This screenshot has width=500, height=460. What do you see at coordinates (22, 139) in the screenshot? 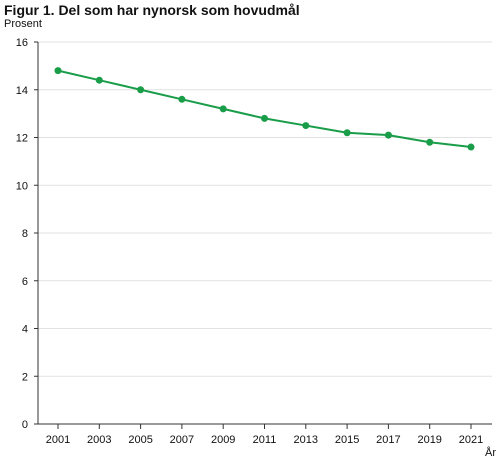
I see `y-tick-label-6: 12` at bounding box center [22, 139].